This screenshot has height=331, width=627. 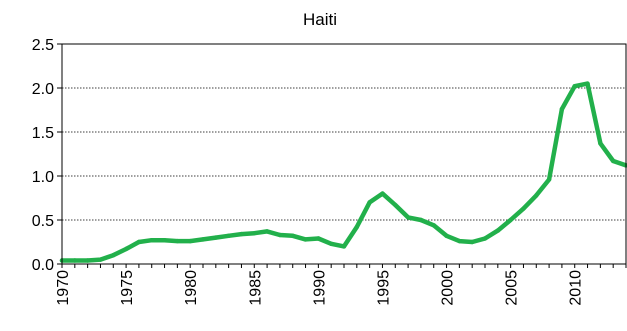 I want to click on x-tick-label: 2005, so click(x=512, y=288).